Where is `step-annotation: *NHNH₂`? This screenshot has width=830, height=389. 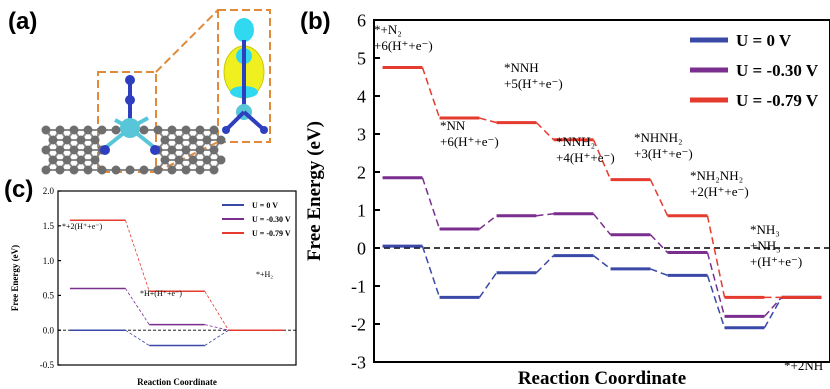 step-annotation: *NHNH₂ is located at coordinates (658, 137).